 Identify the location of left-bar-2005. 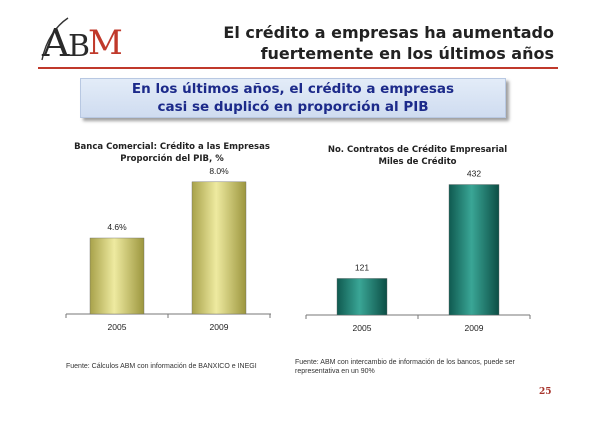
(117, 276).